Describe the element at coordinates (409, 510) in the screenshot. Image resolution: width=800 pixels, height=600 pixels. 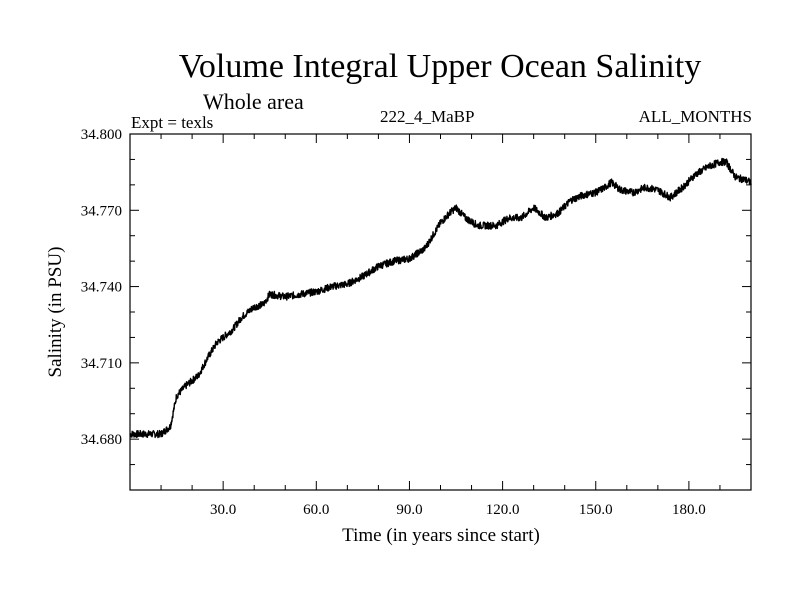
I see `x-tick-label: 90.0` at that location.